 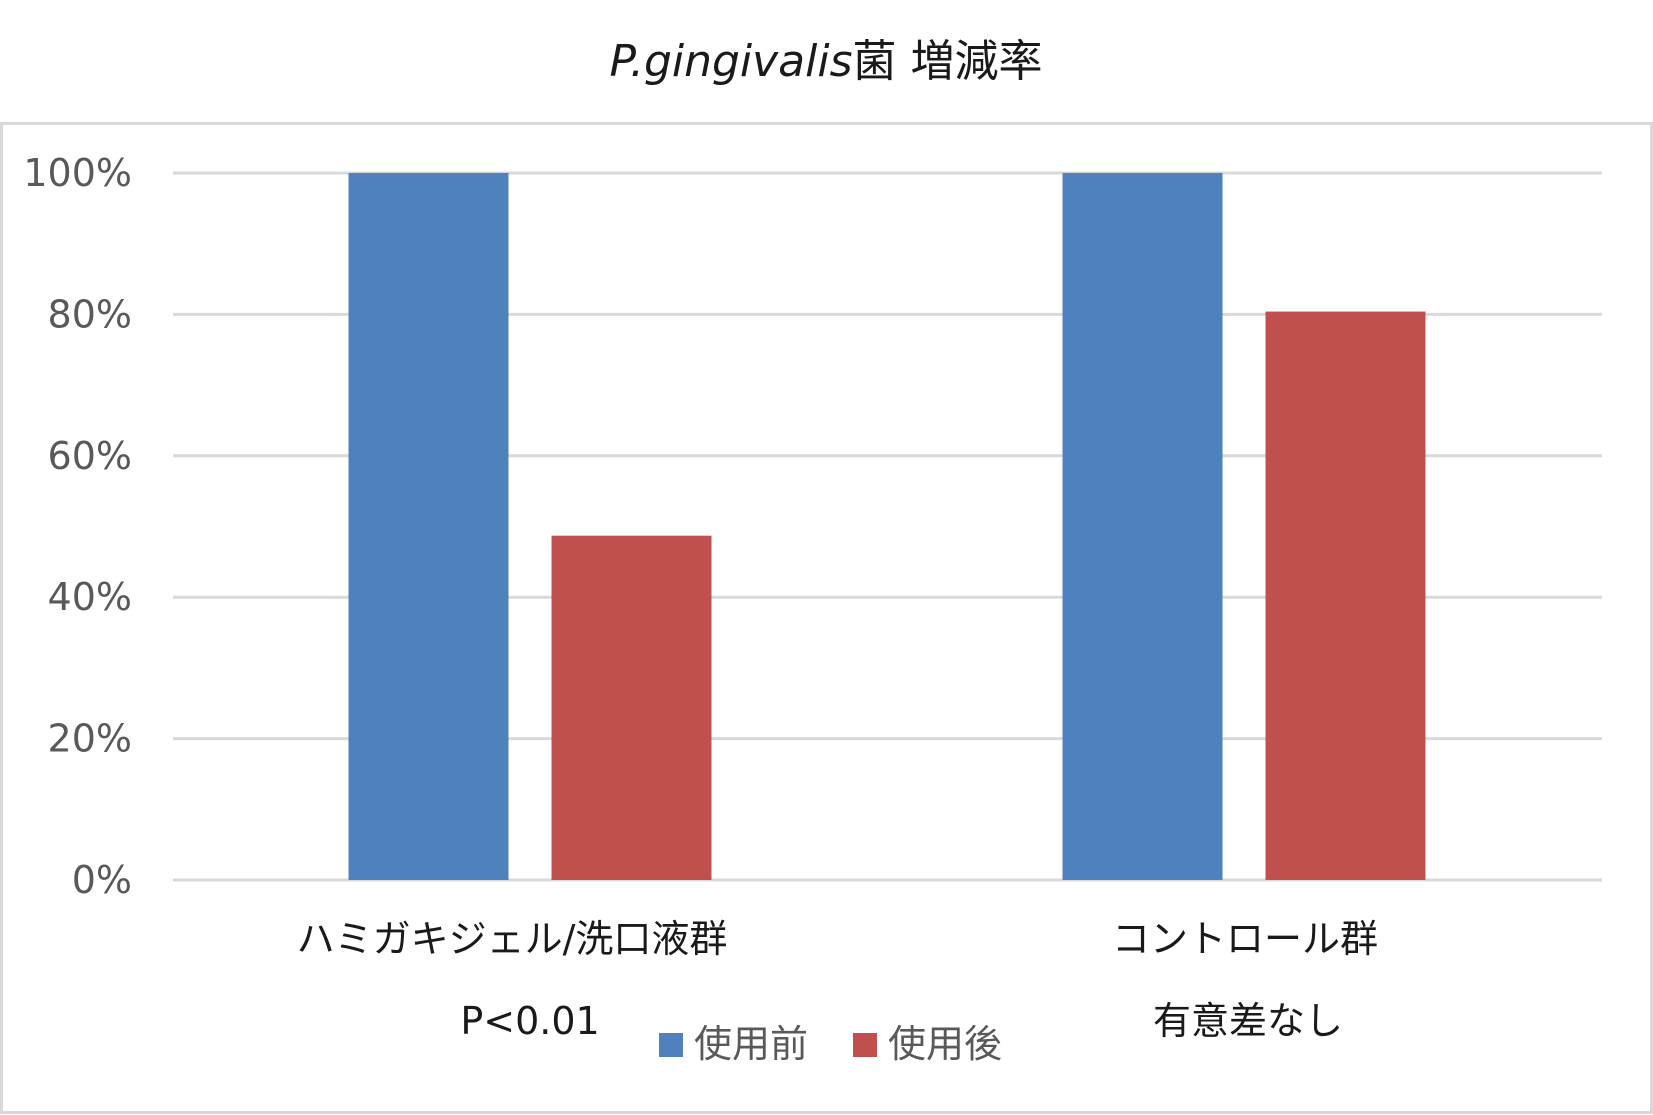 I want to click on legend-label-before: 使用前, so click(x=751, y=1044).